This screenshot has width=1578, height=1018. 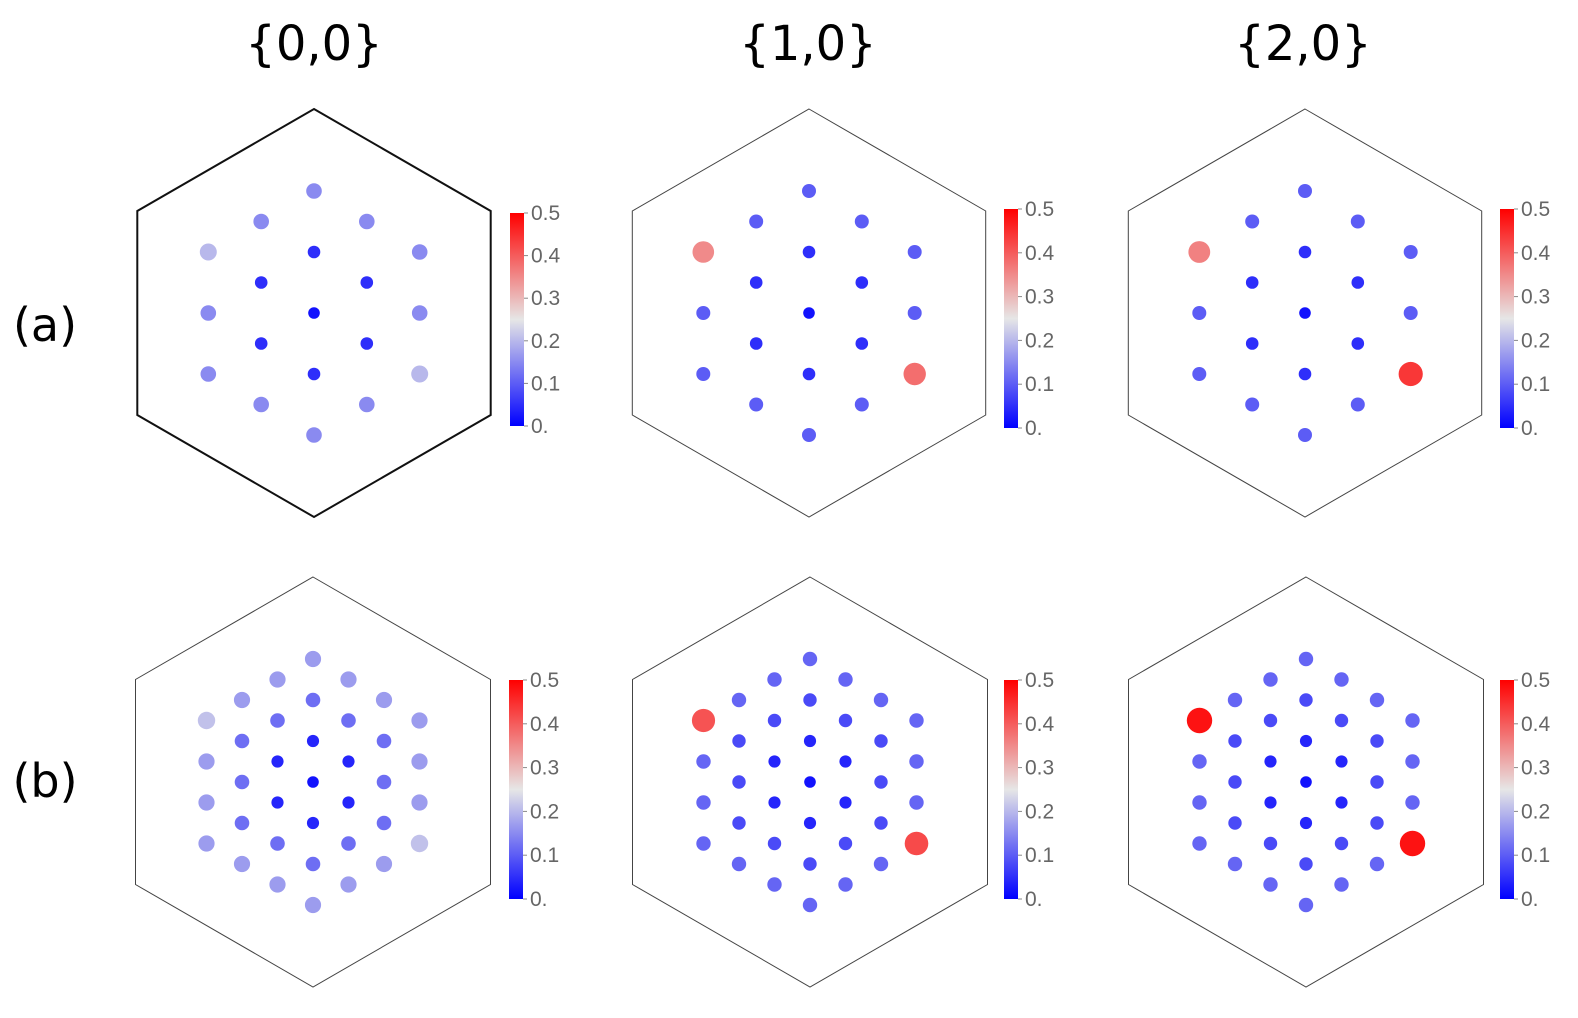 What do you see at coordinates (807, 44) in the screenshot?
I see `column-title-1: {1,0}` at bounding box center [807, 44].